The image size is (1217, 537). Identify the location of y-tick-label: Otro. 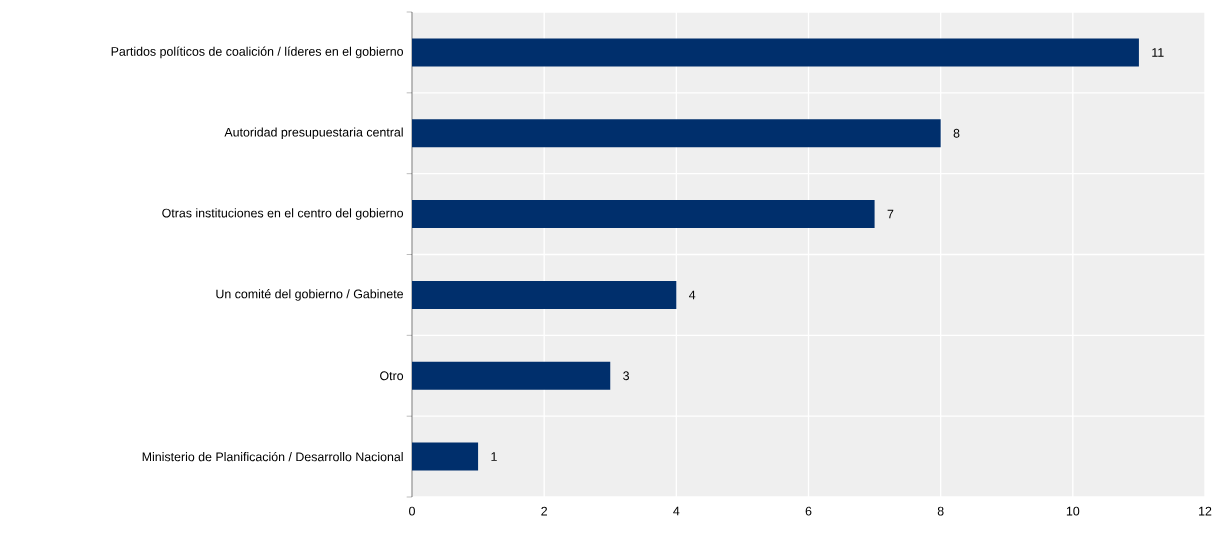
(392, 376).